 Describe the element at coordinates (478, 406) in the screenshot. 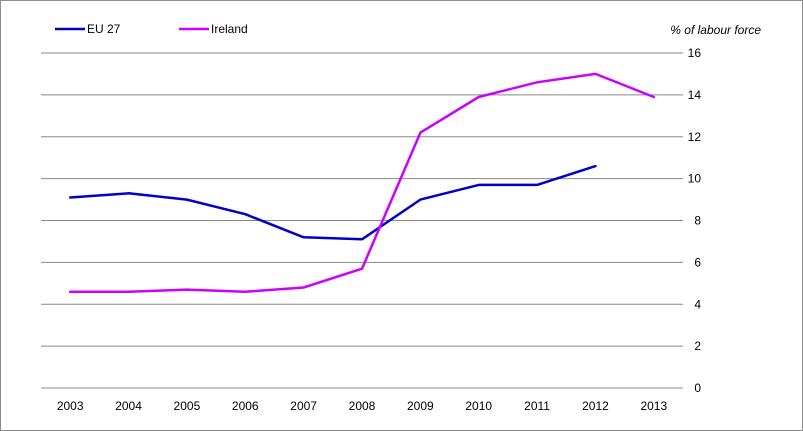

I see `x-tick-label: 2010` at that location.